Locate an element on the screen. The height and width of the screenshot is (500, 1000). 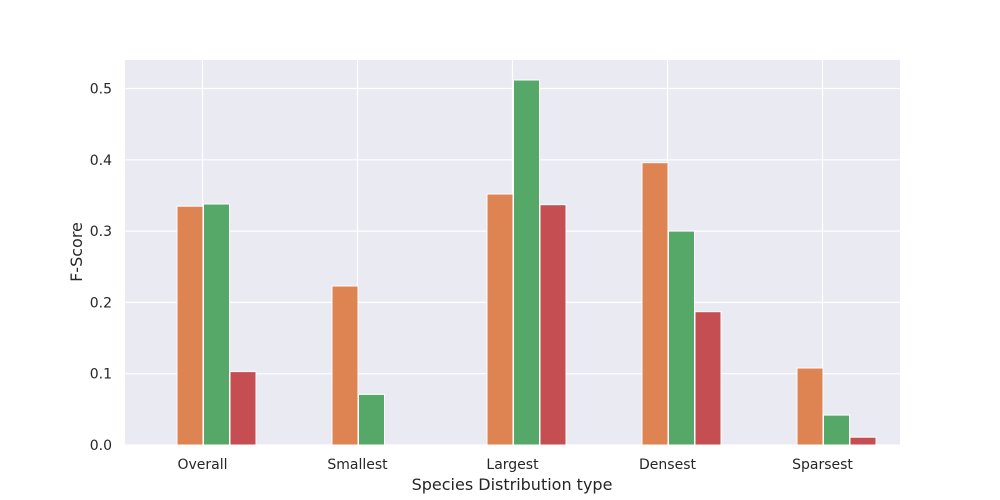
x-tick-labels: Overall Smallest Largest Densest Sparsest is located at coordinates (515, 465).